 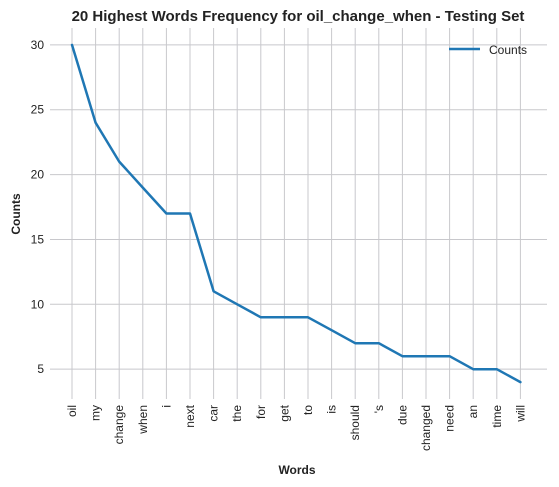 I want to click on x-tick-label: the, so click(x=237, y=413).